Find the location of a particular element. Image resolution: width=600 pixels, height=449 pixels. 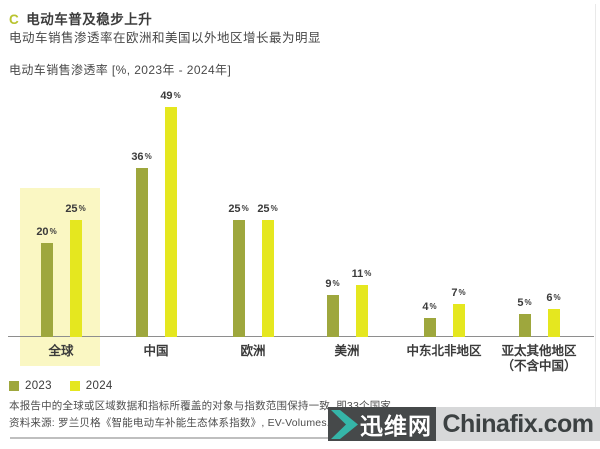

bar-2024-europe is located at coordinates (267, 278).